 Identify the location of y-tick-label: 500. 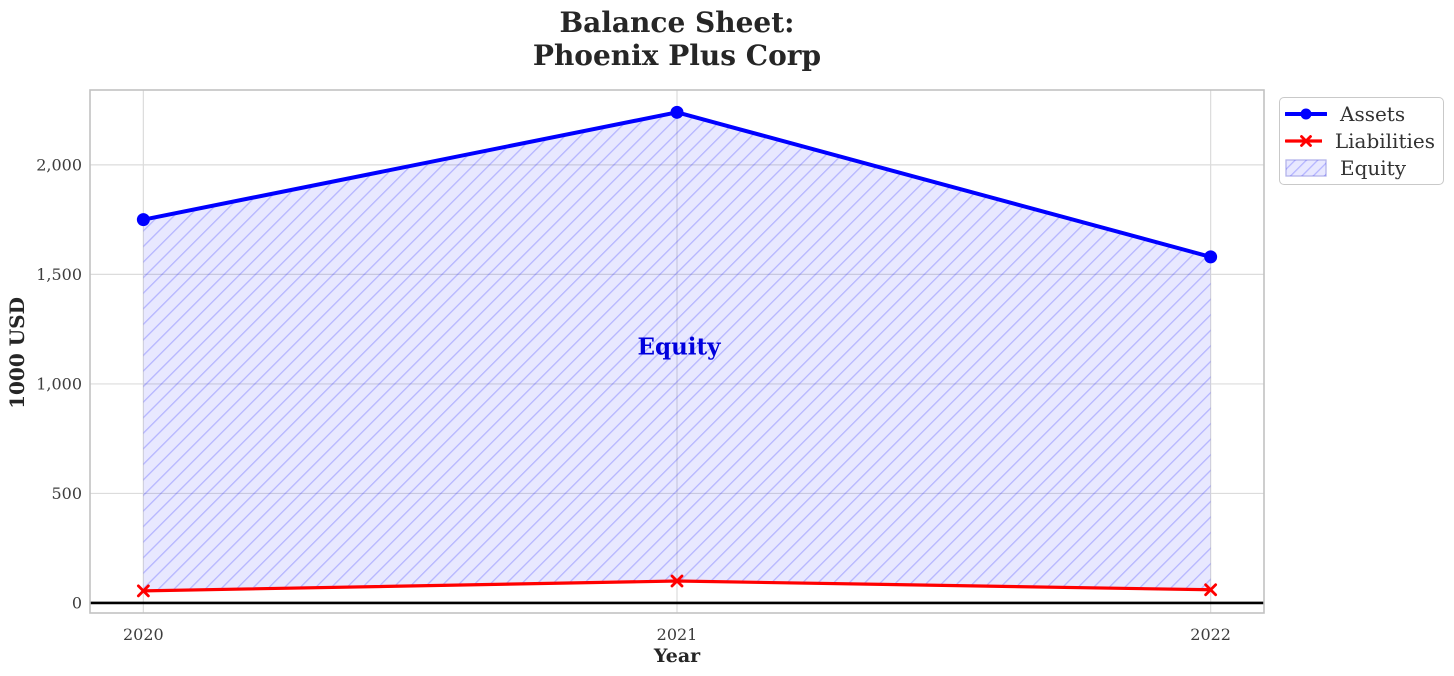
(66, 493).